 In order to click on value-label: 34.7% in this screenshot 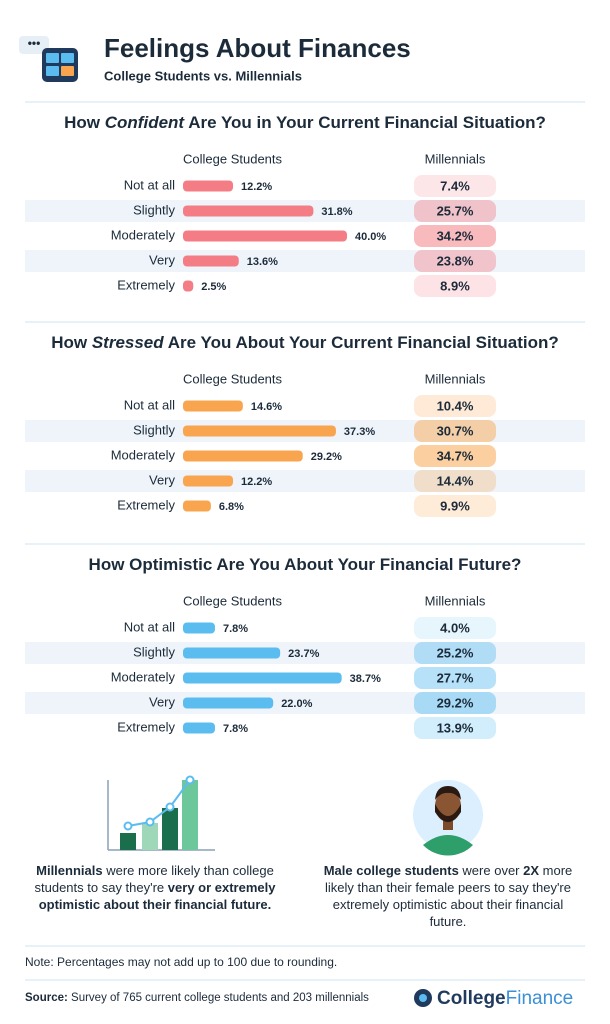, I will do `click(455, 455)`.